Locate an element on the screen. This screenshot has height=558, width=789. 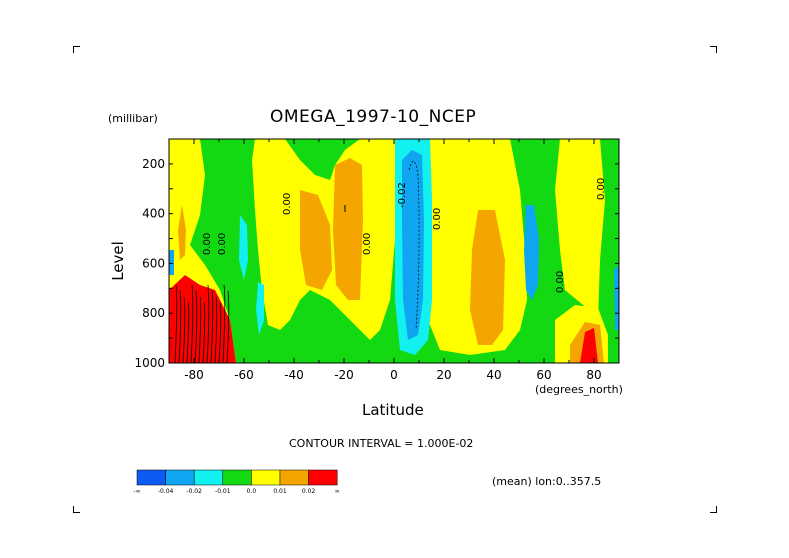
y-tick-label: 1000 is located at coordinates (149, 363).